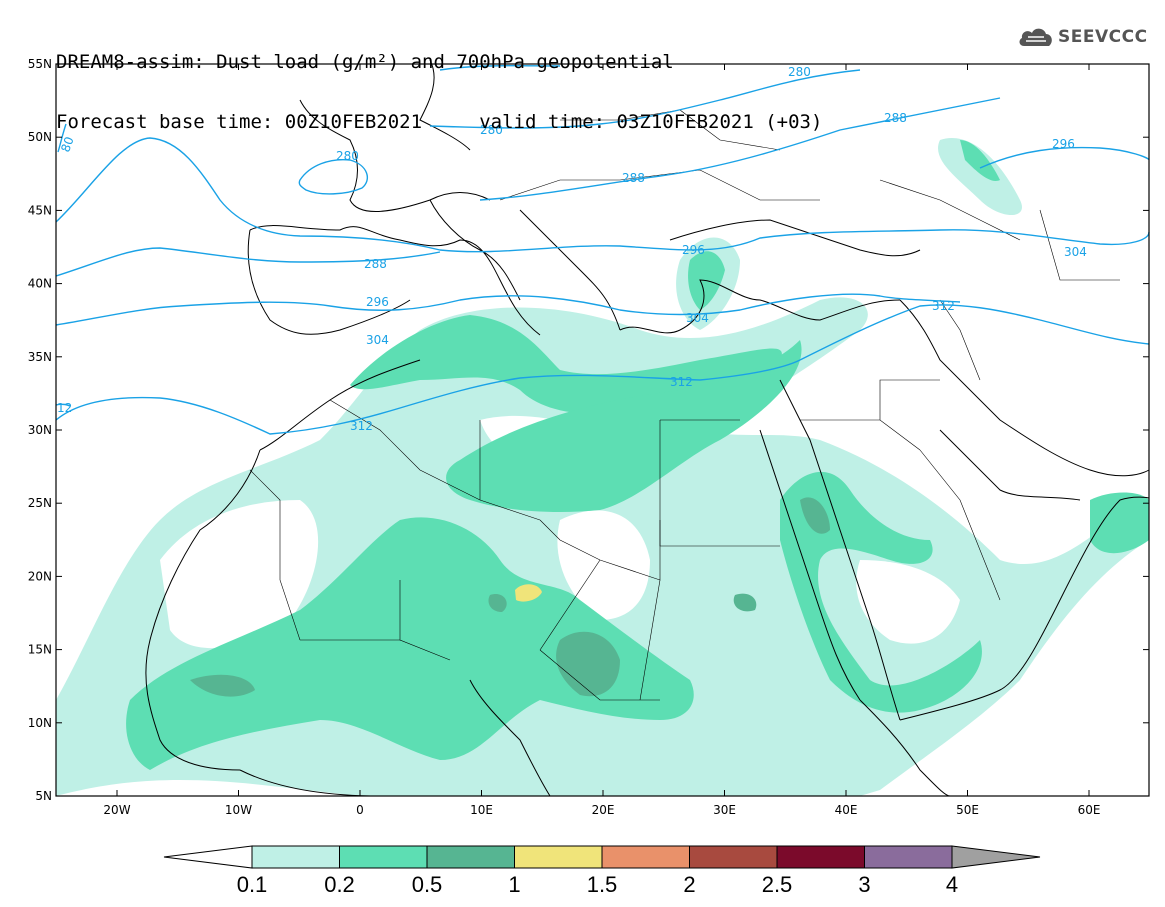  What do you see at coordinates (40, 137) in the screenshot?
I see `lat-tick-label: 50N` at bounding box center [40, 137].